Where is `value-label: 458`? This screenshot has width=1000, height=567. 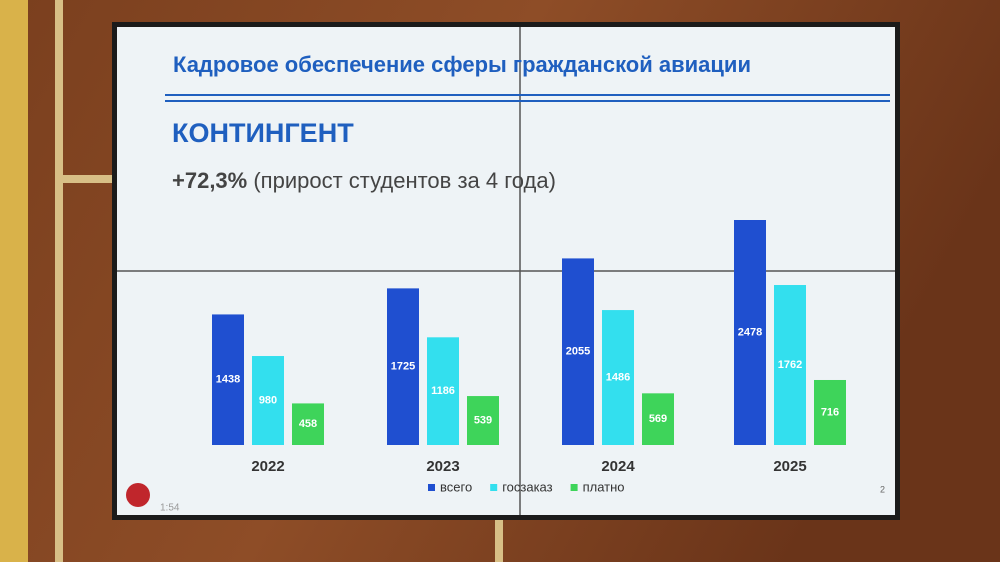 value-label: 458 is located at coordinates (308, 424).